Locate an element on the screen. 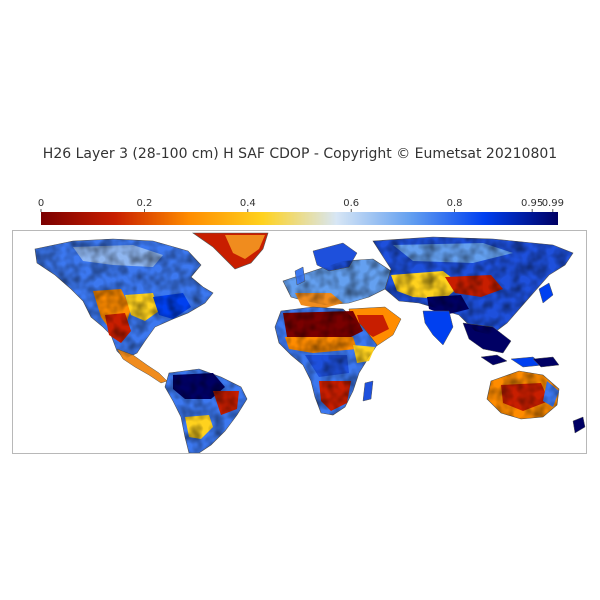  india is located at coordinates (438, 328).